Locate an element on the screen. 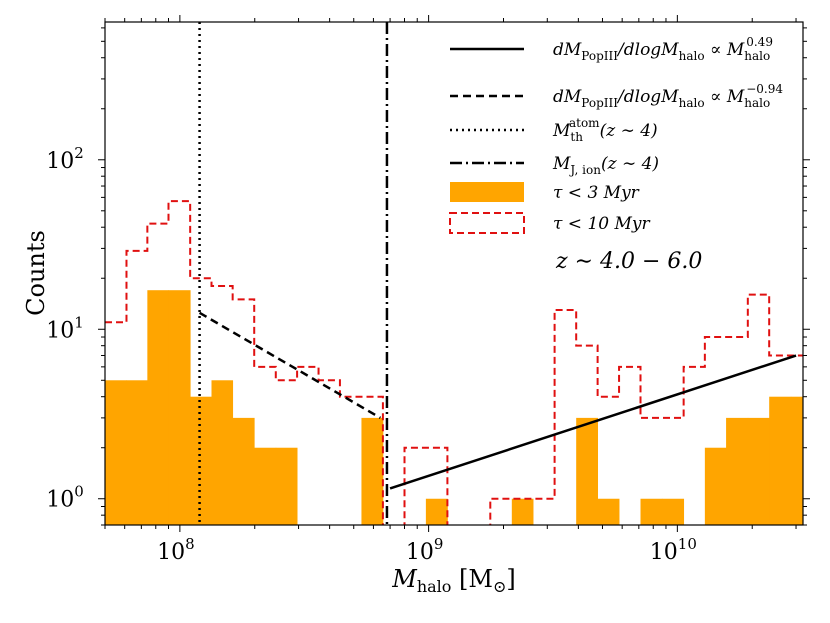 The image size is (830, 623). x-tick-label: 10⁹ is located at coordinates (425, 550).